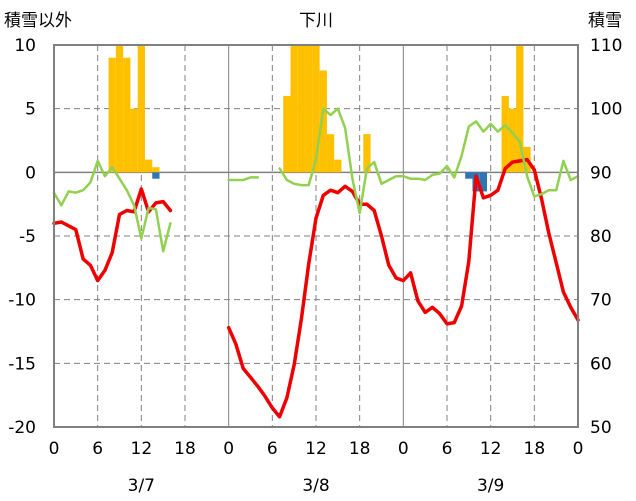 This screenshot has width=636, height=501. Describe the element at coordinates (316, 21) in the screenshot. I see `chart-title: 下川` at that location.